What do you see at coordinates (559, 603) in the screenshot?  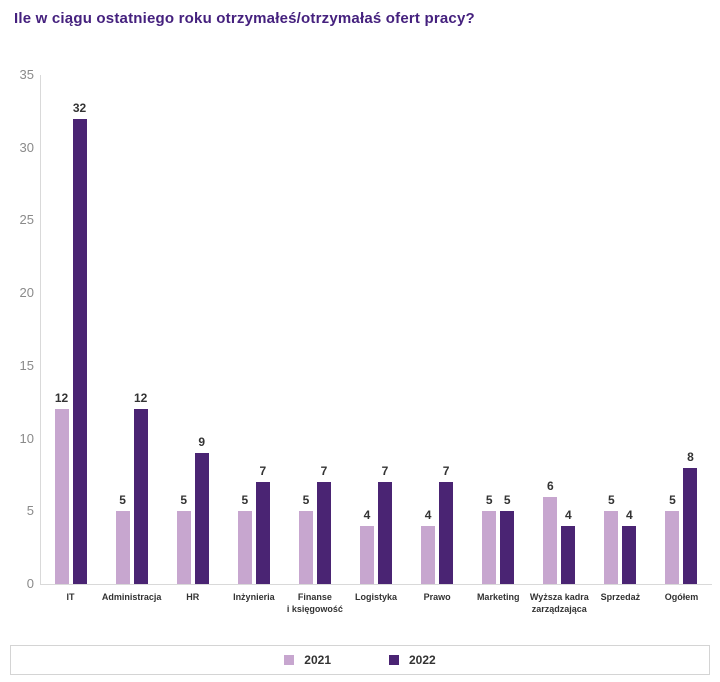 I see `x-axis-label: Wyższa kadra zarządzająca` at bounding box center [559, 603].